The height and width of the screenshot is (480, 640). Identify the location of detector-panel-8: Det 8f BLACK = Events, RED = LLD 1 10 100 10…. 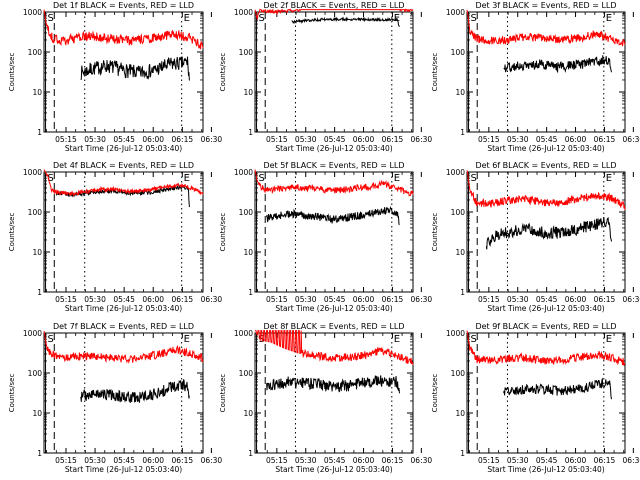
(325, 398).